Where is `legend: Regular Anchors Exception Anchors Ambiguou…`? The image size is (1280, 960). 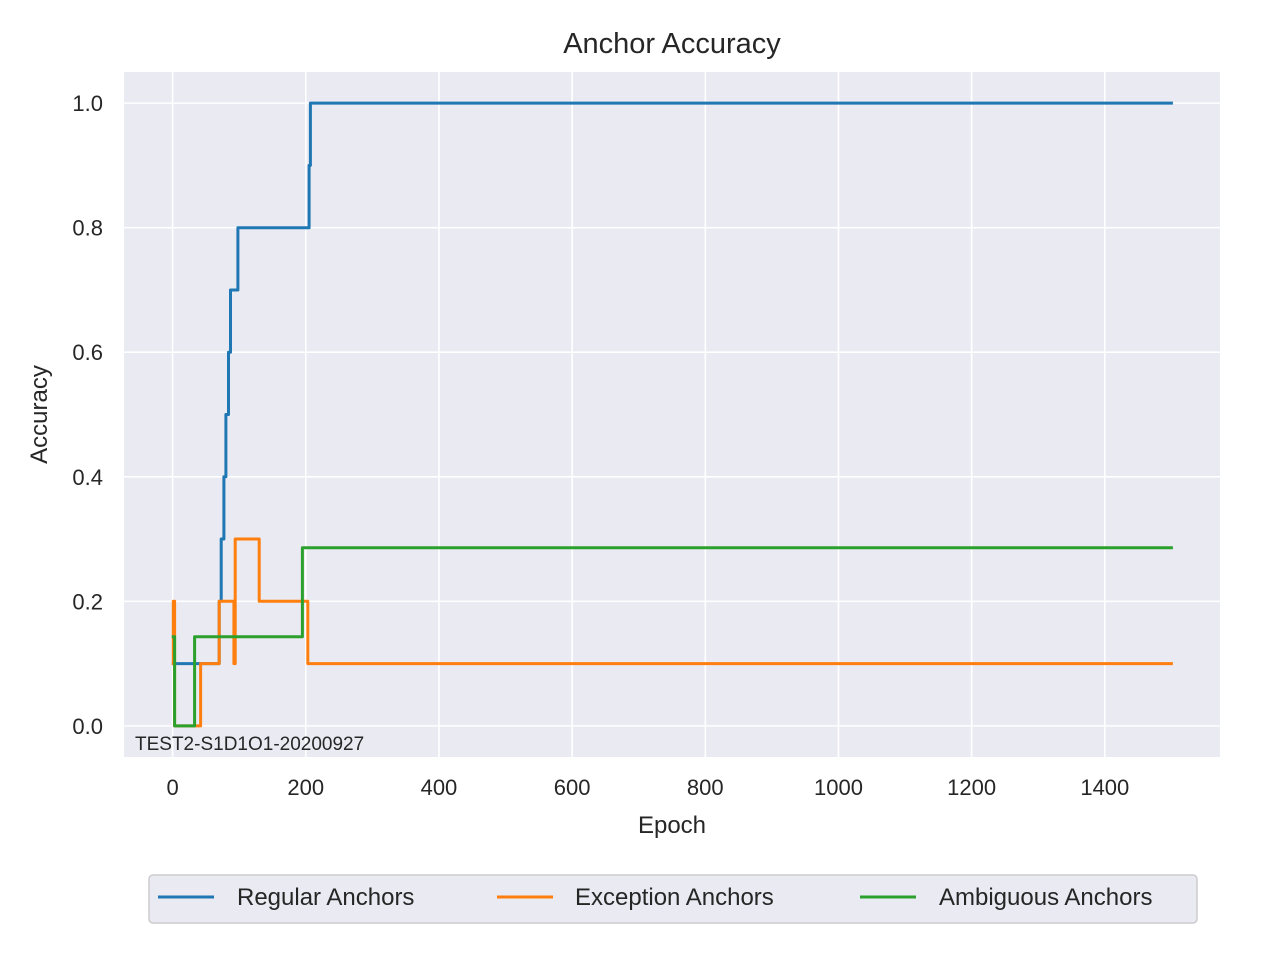 legend: Regular Anchors Exception Anchors Ambiguou… is located at coordinates (673, 899).